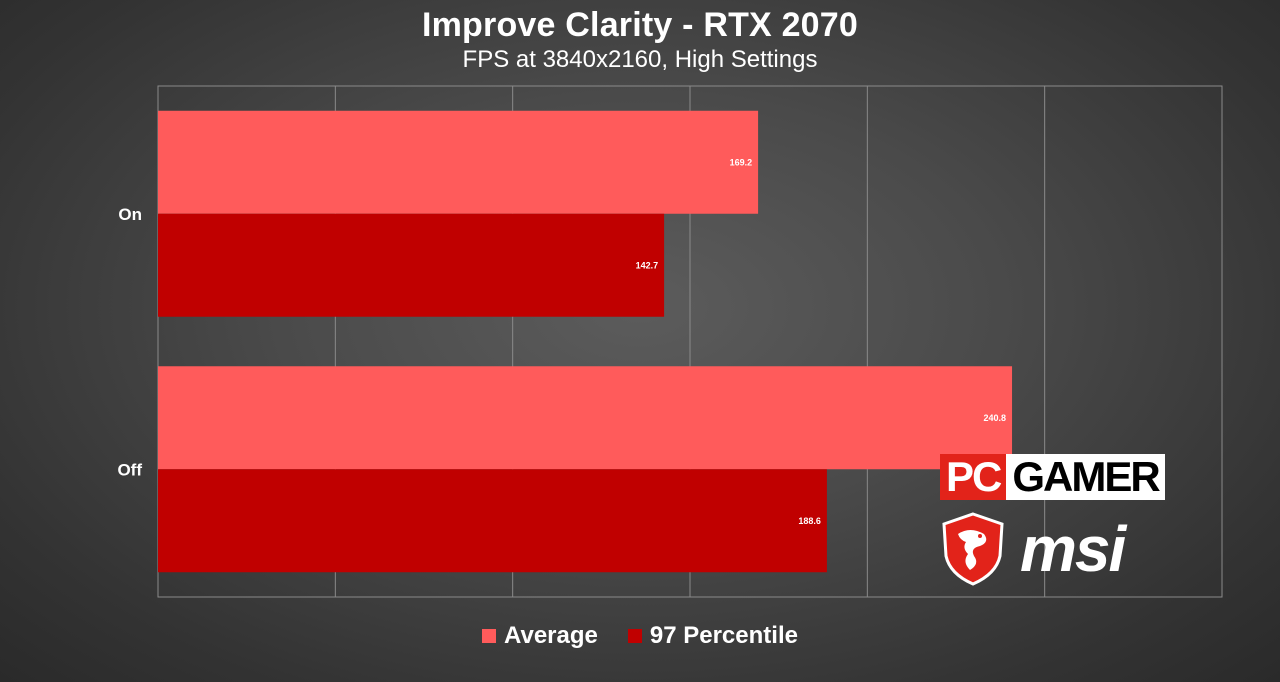 The height and width of the screenshot is (682, 1280). What do you see at coordinates (489, 636) in the screenshot?
I see `legend-swatch-average` at bounding box center [489, 636].